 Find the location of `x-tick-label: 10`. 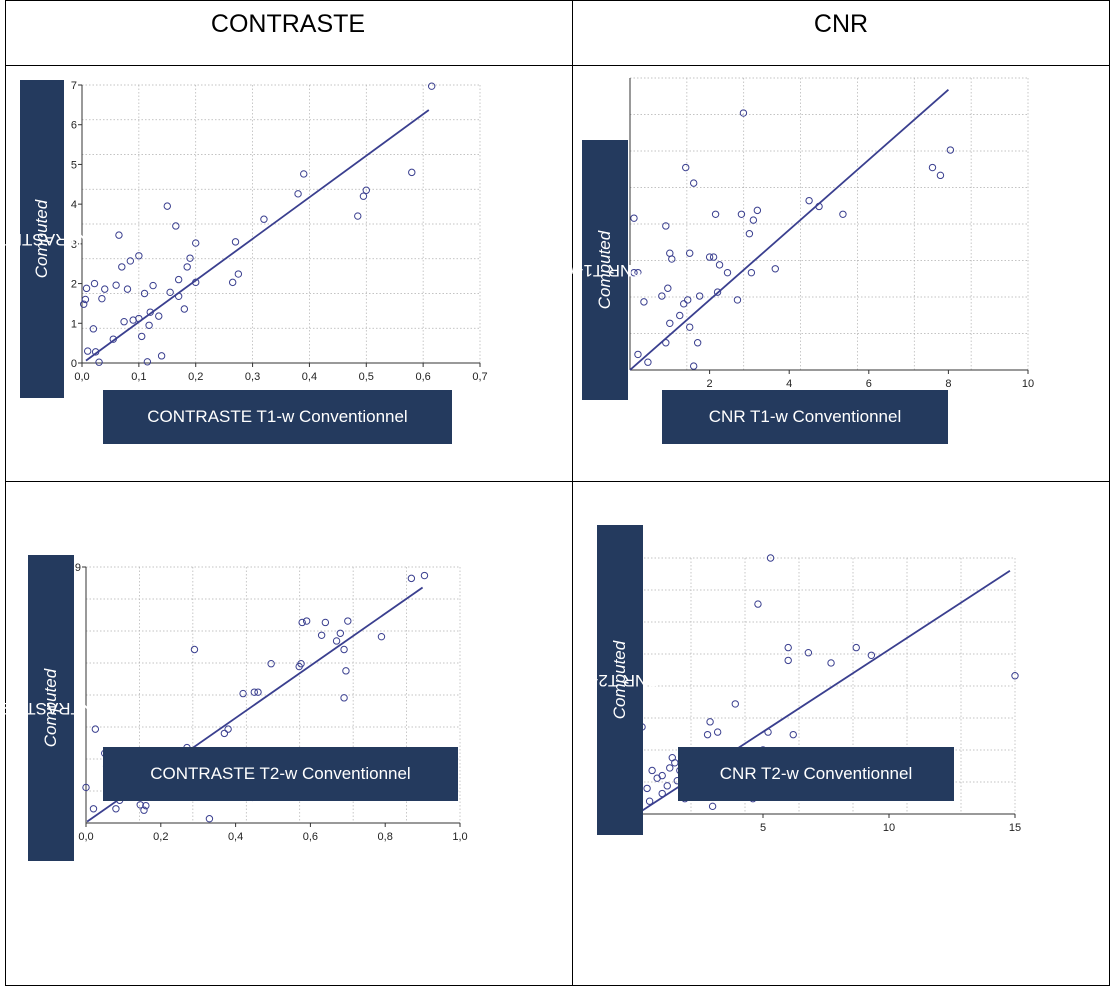

x-tick-label: 10 is located at coordinates (889, 828).